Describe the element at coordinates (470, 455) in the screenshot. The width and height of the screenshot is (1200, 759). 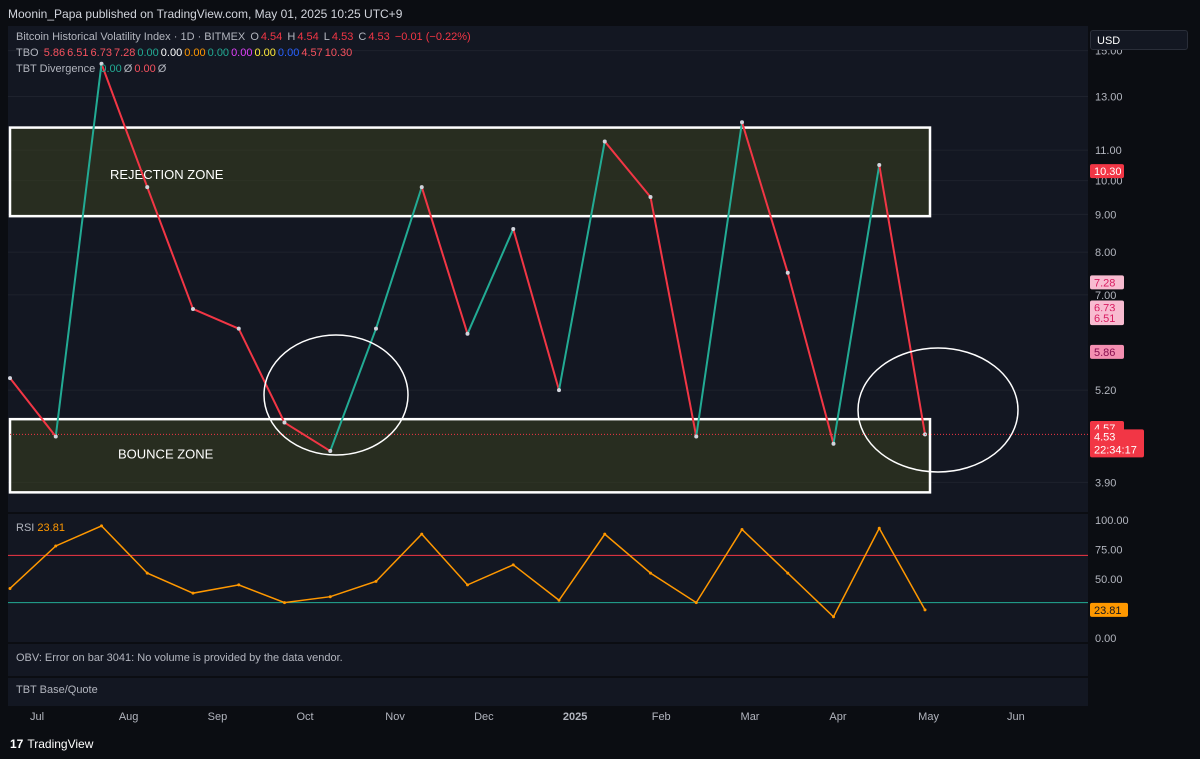
I see `bounce-zone-box` at that location.